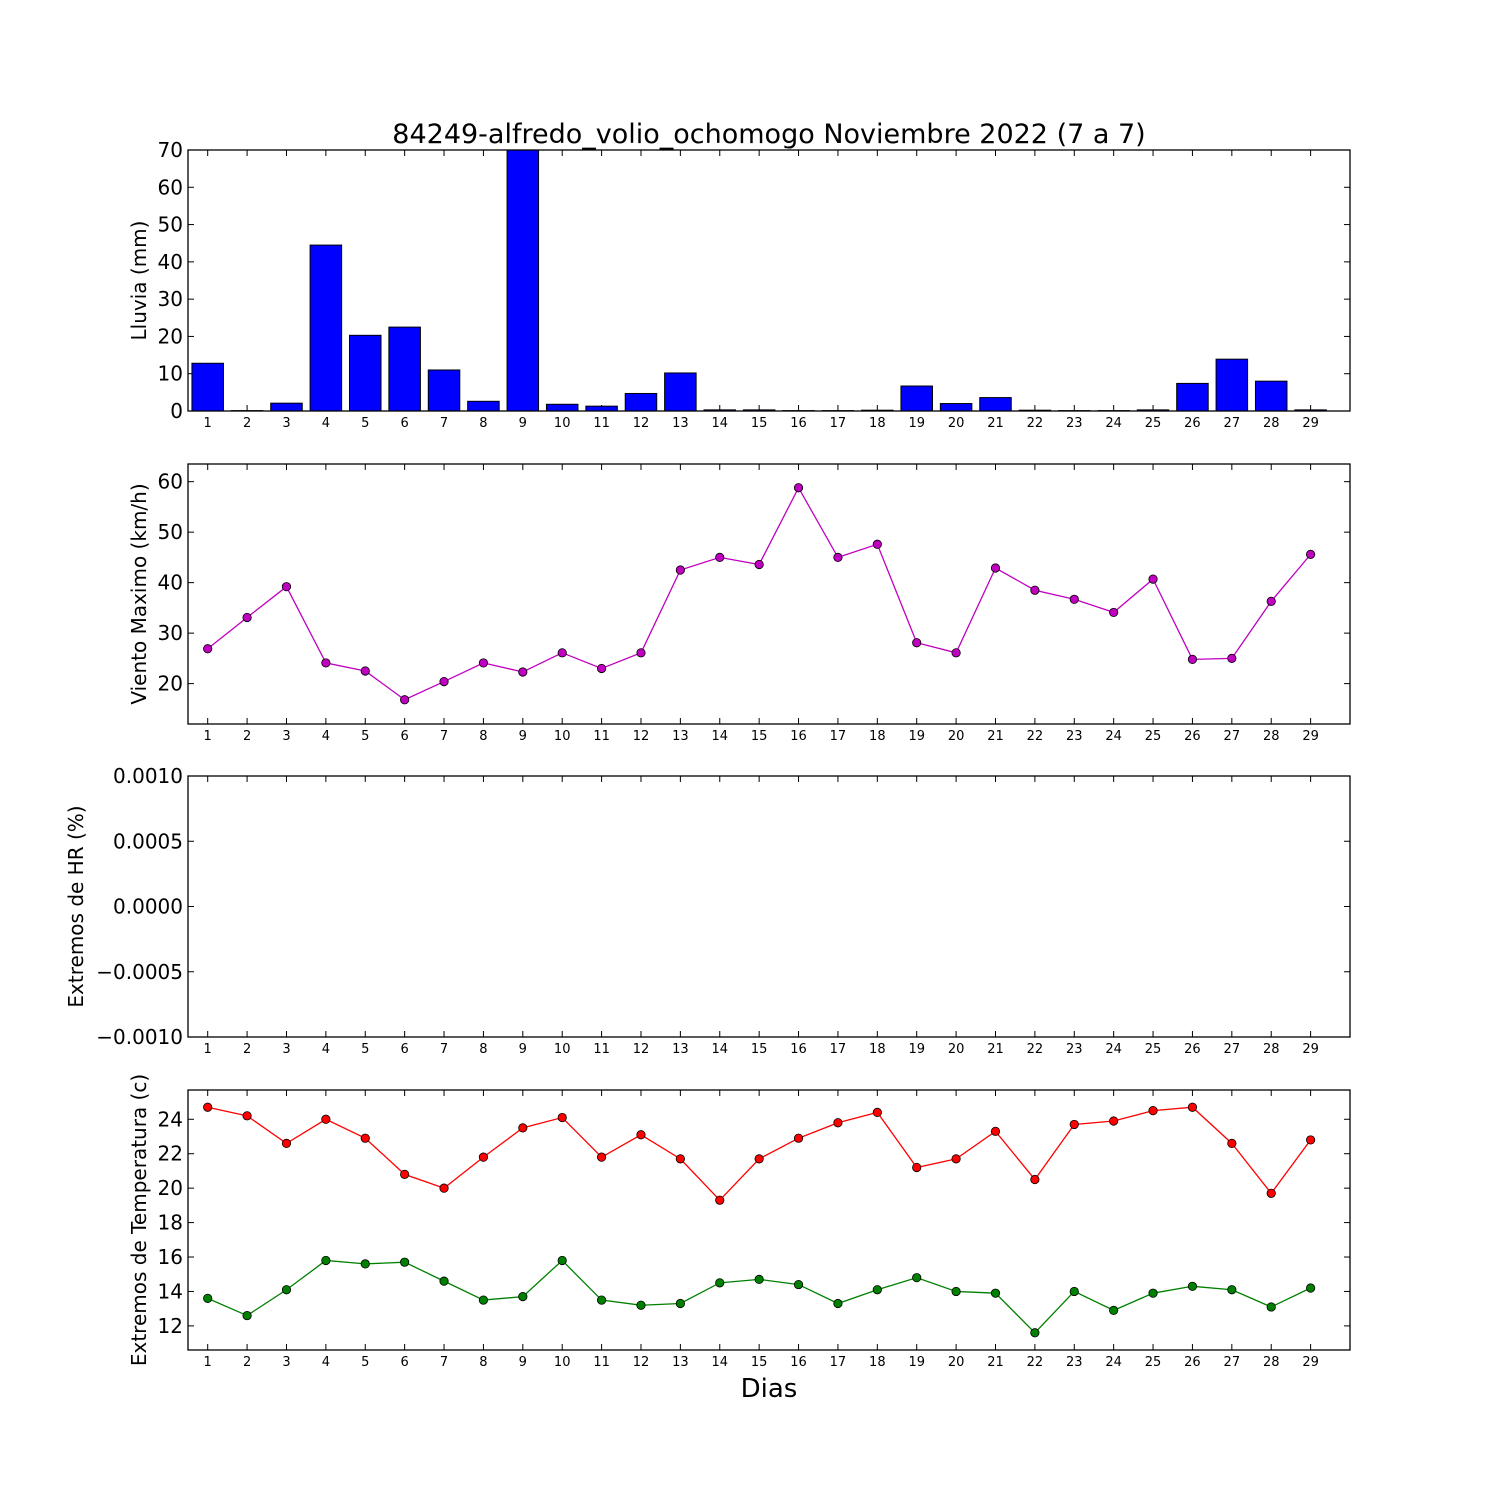 The height and width of the screenshot is (1500, 1500). What do you see at coordinates (601, 423) in the screenshot?
I see `rain-xtick-label: 11` at bounding box center [601, 423].